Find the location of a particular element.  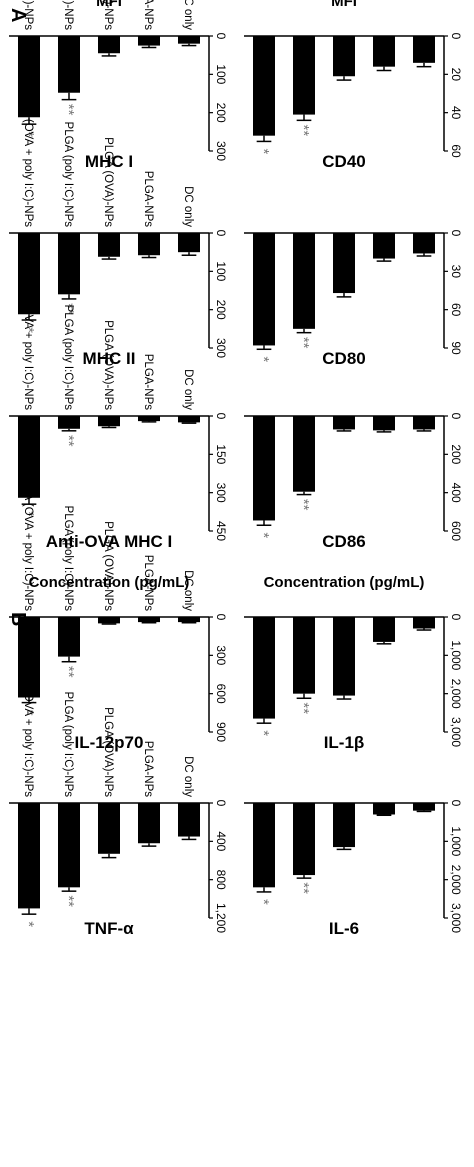

chart-2-tick-label-1: 30 is located at coordinates (456, 272).